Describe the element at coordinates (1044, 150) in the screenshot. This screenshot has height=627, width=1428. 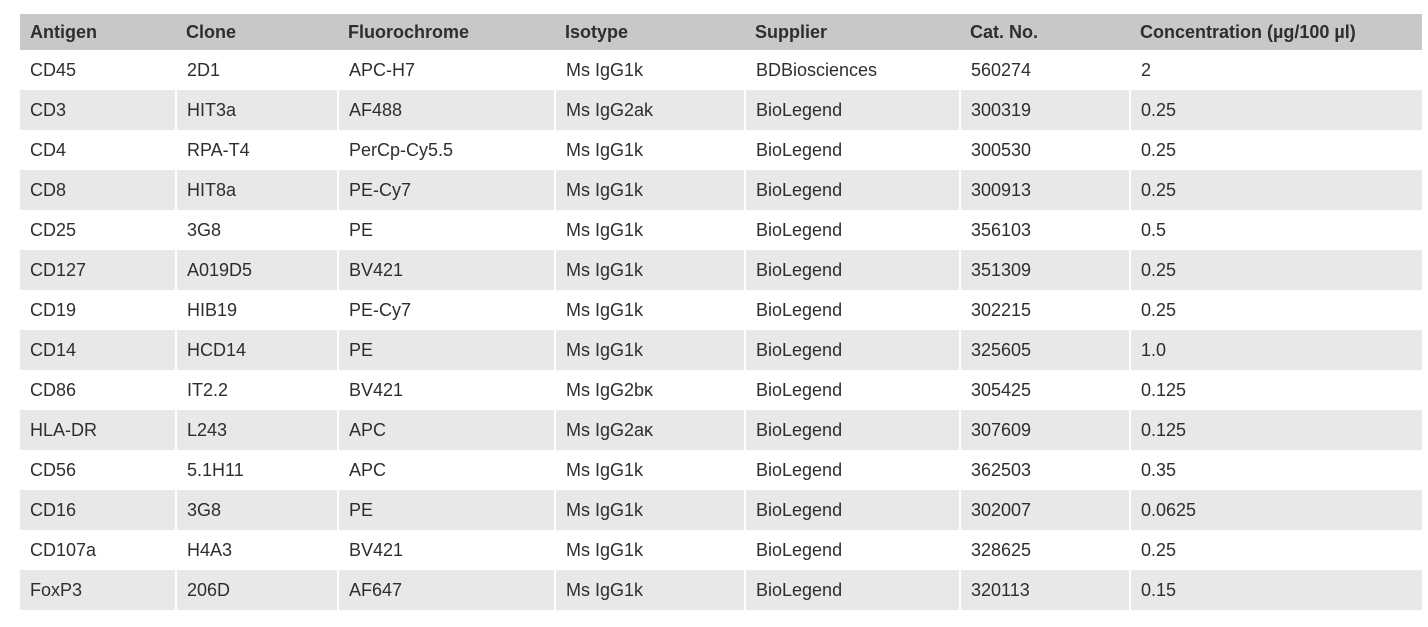
I see `cell-cat-no: 300530` at that location.